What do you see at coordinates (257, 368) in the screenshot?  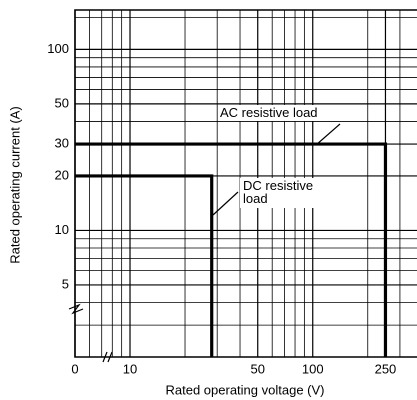 I see `x-tick-label: 50` at bounding box center [257, 368].